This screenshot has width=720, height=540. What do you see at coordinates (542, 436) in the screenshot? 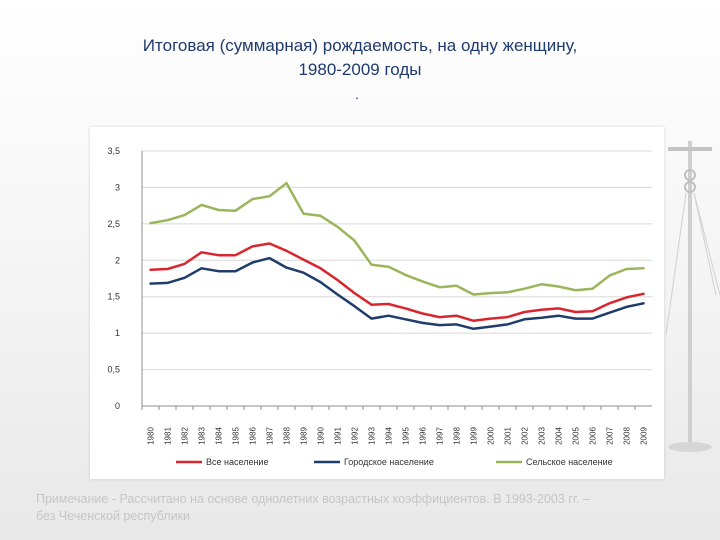
I see `x-tick-label: 2003` at bounding box center [542, 436].